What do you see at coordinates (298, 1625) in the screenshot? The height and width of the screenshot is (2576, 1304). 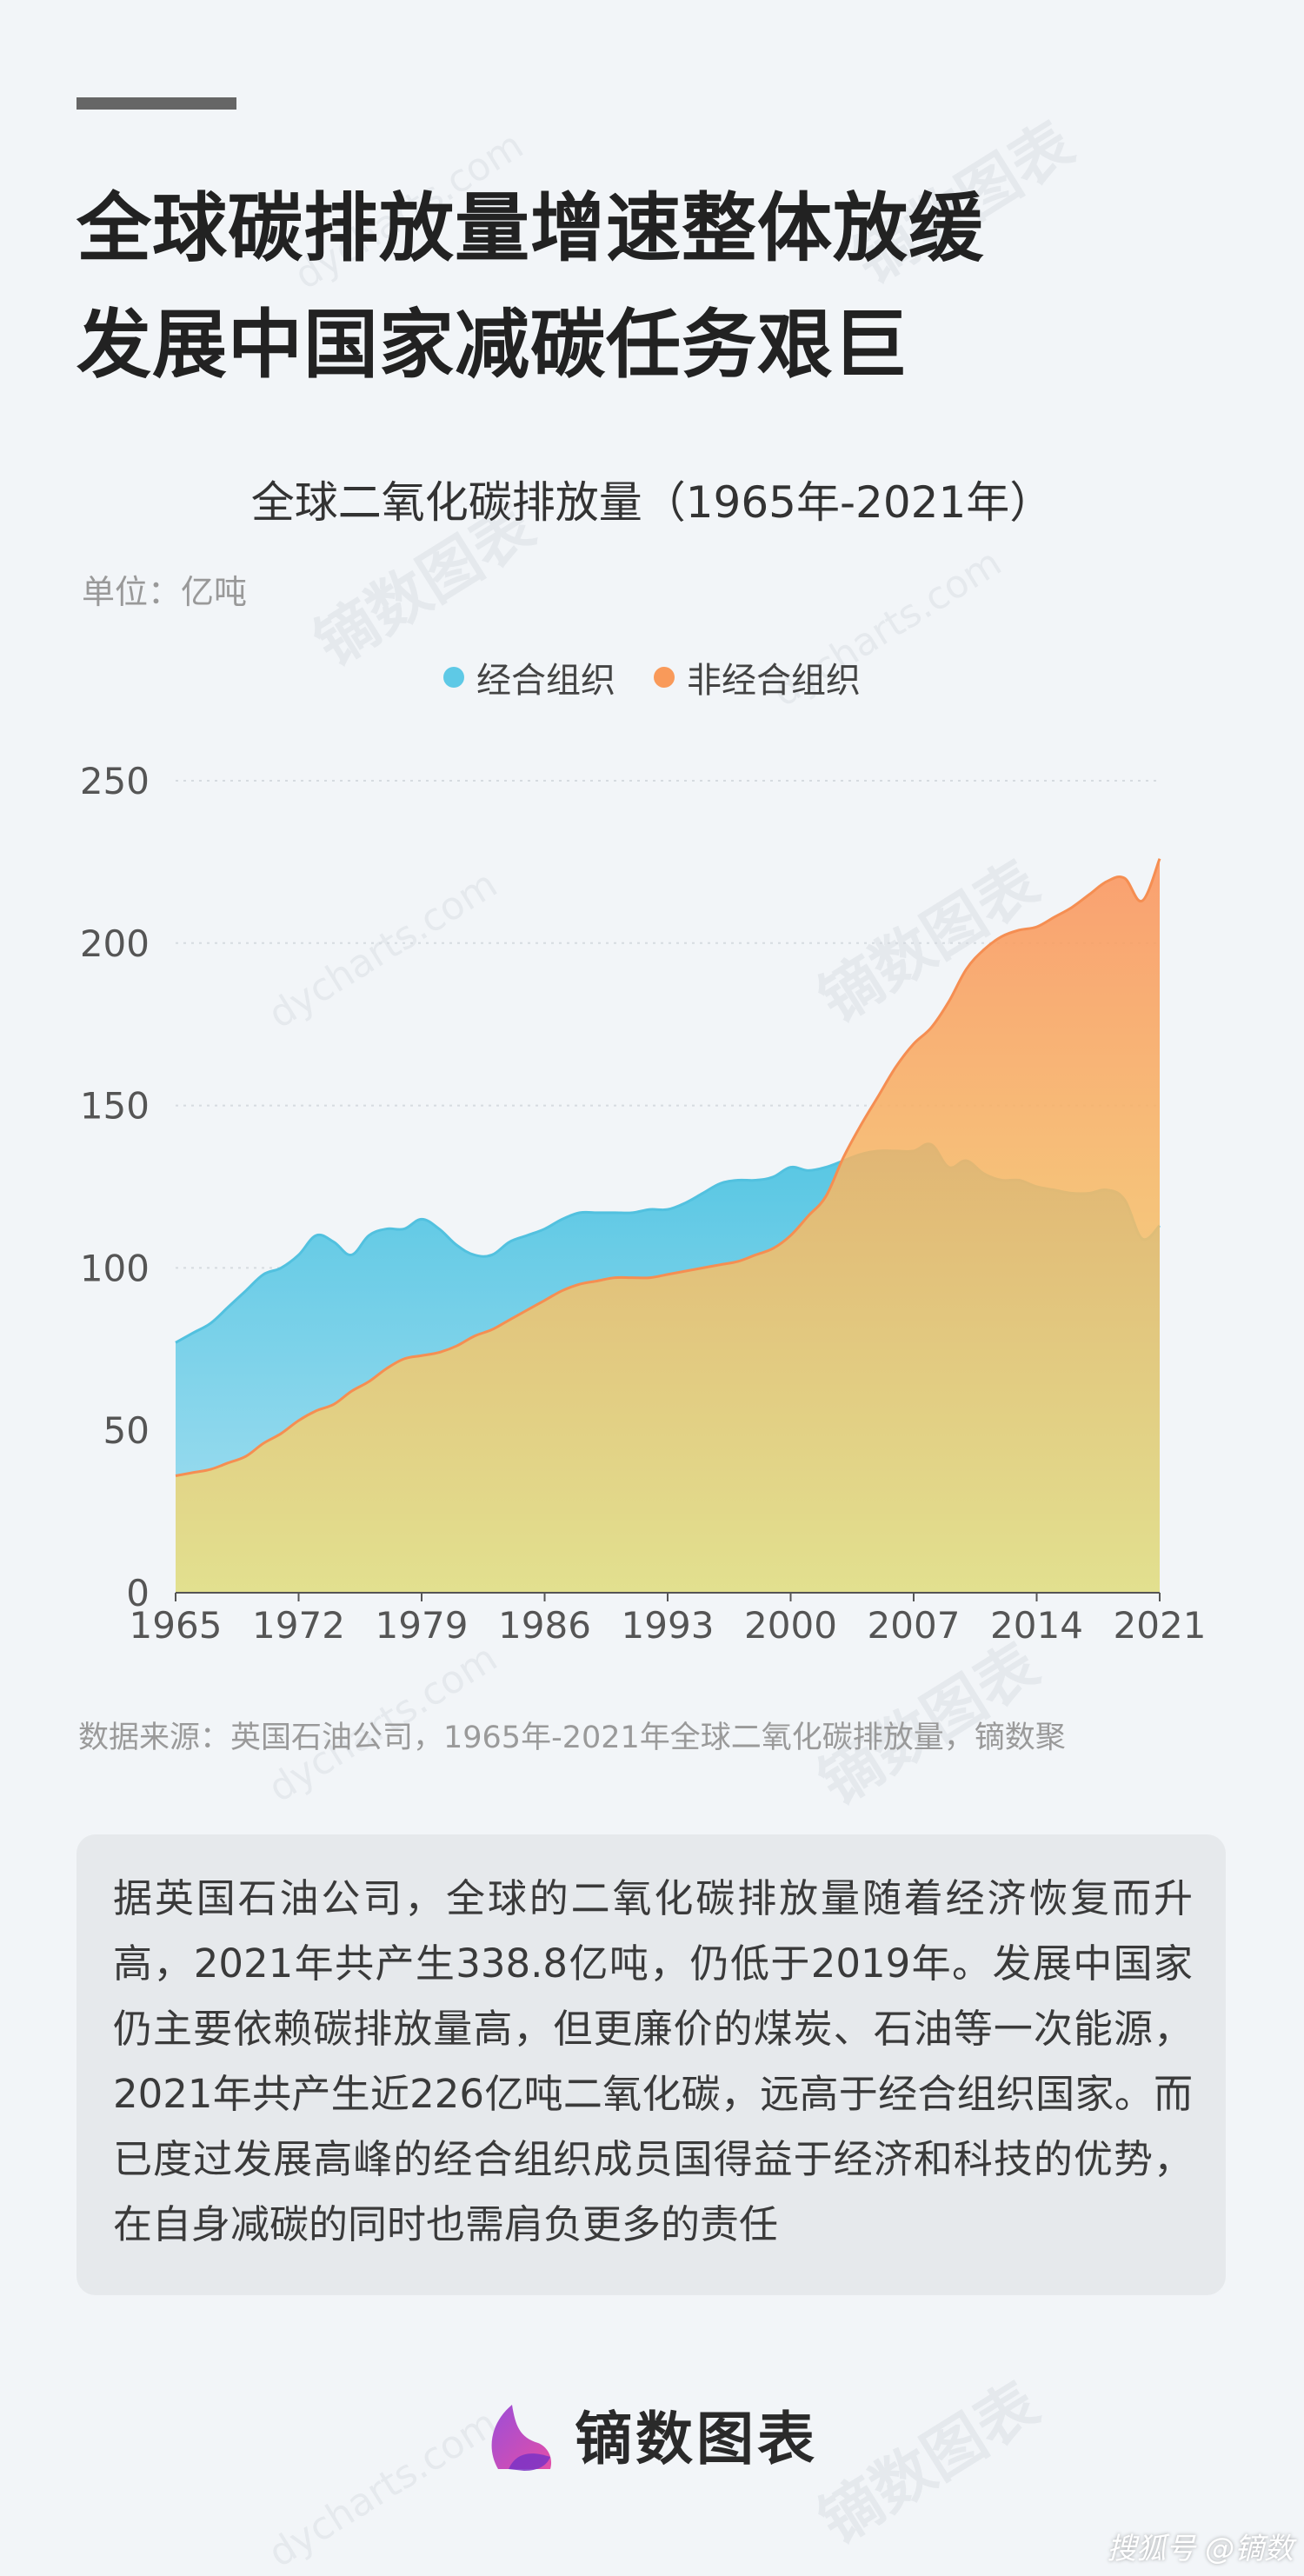 I see `x-tick-label: 1972` at bounding box center [298, 1625].